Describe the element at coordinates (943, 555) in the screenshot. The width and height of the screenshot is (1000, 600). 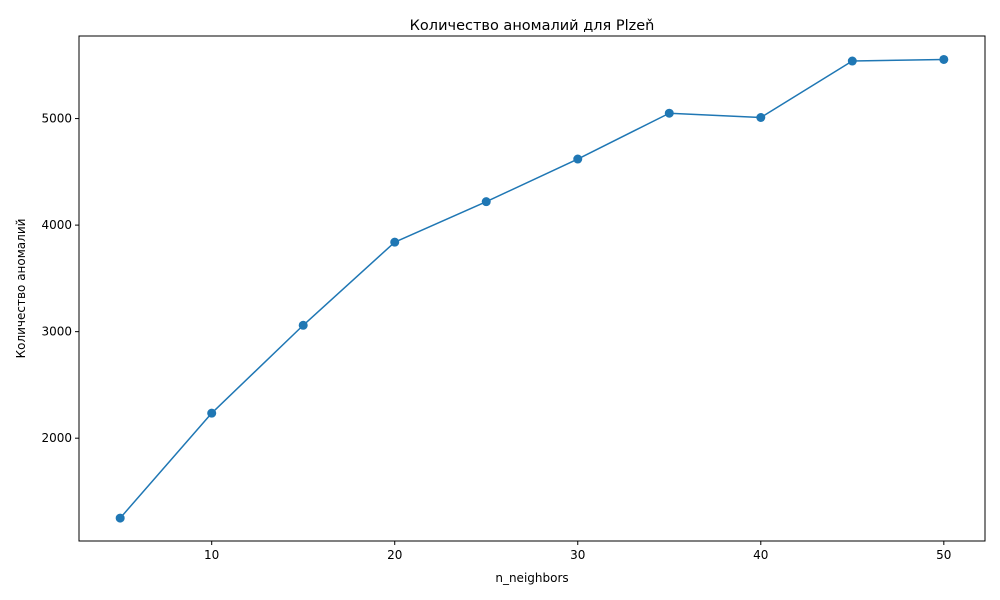
I see `x-tick-label: 50` at that location.